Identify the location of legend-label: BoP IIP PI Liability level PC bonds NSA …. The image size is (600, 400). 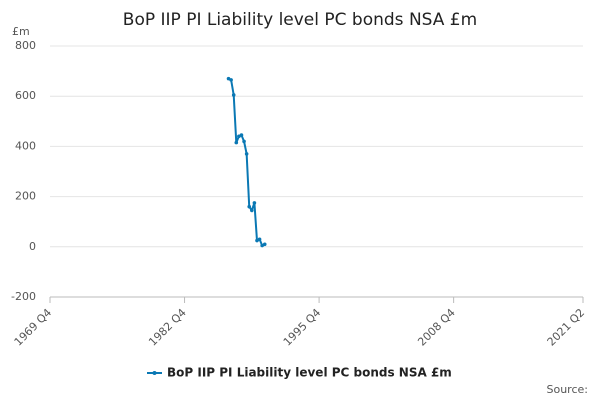
(309, 373).